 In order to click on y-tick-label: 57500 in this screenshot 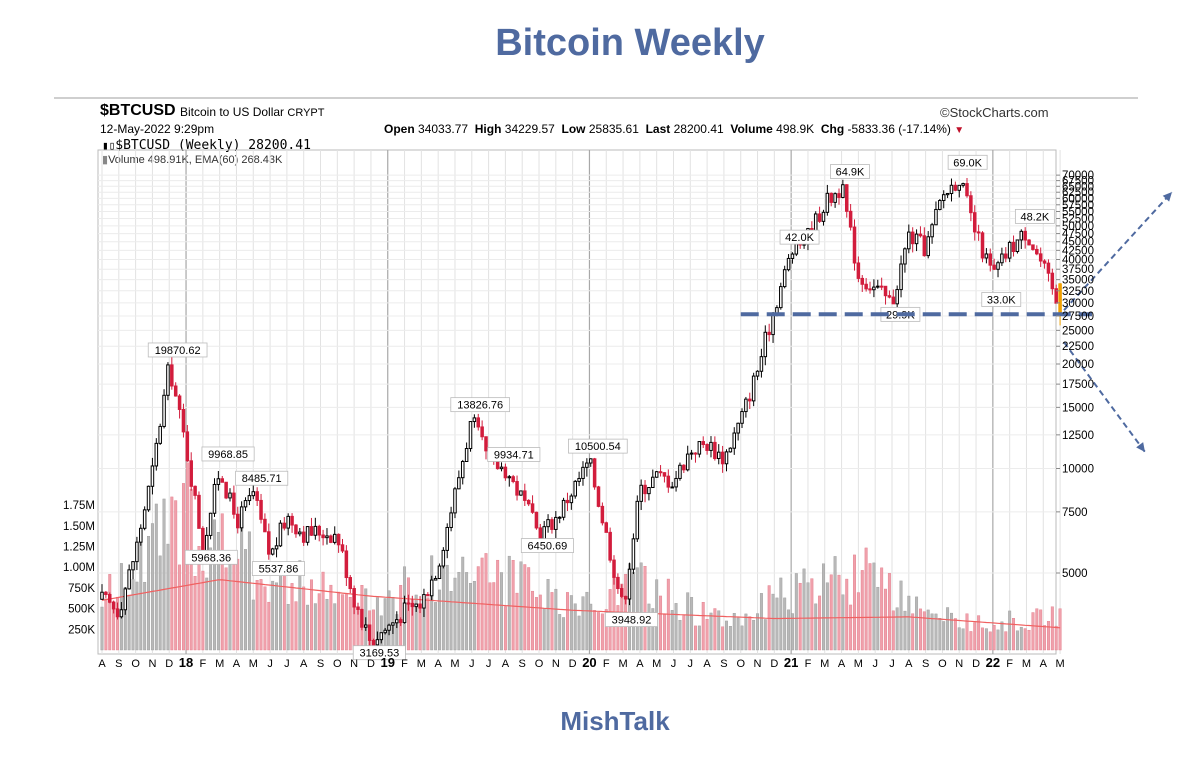, I will do `click(1078, 206)`.